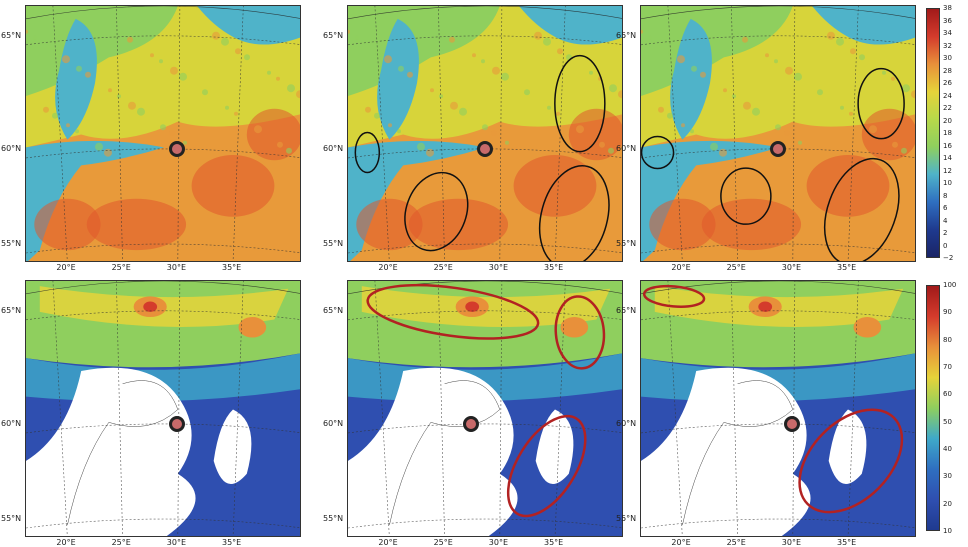 The width and height of the screenshot is (968, 547). Describe the element at coordinates (947, 20) in the screenshot. I see `colorbar-tick: 36` at that location.